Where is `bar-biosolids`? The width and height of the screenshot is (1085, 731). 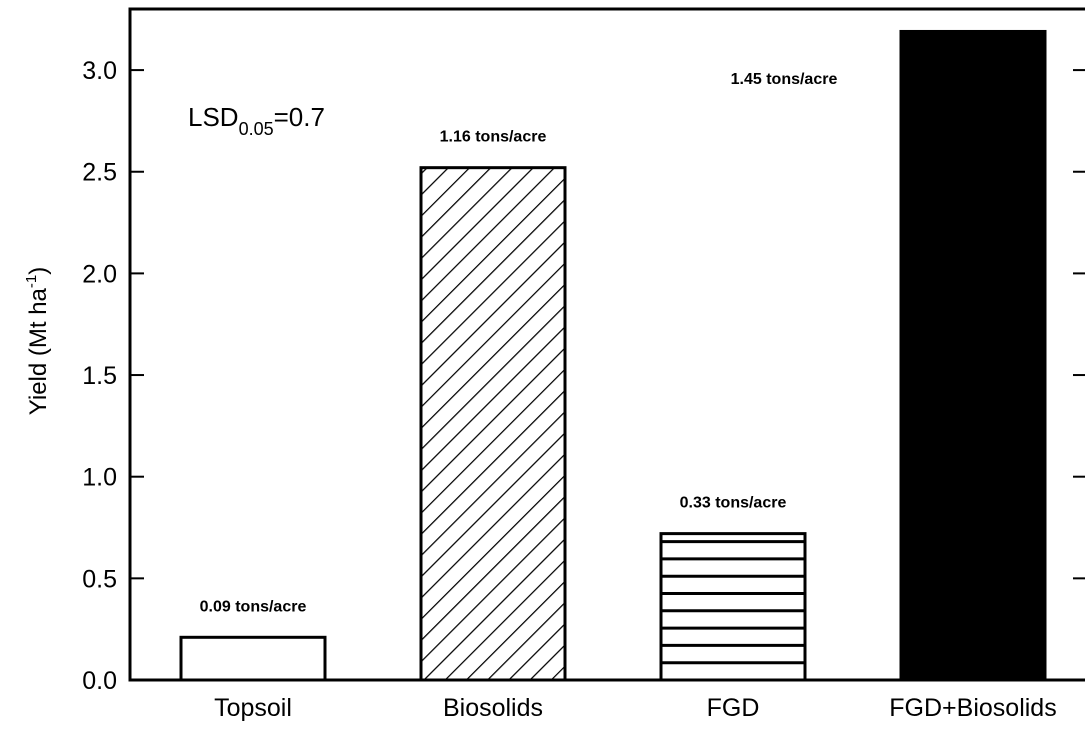
bar-biosolids is located at coordinates (493, 424).